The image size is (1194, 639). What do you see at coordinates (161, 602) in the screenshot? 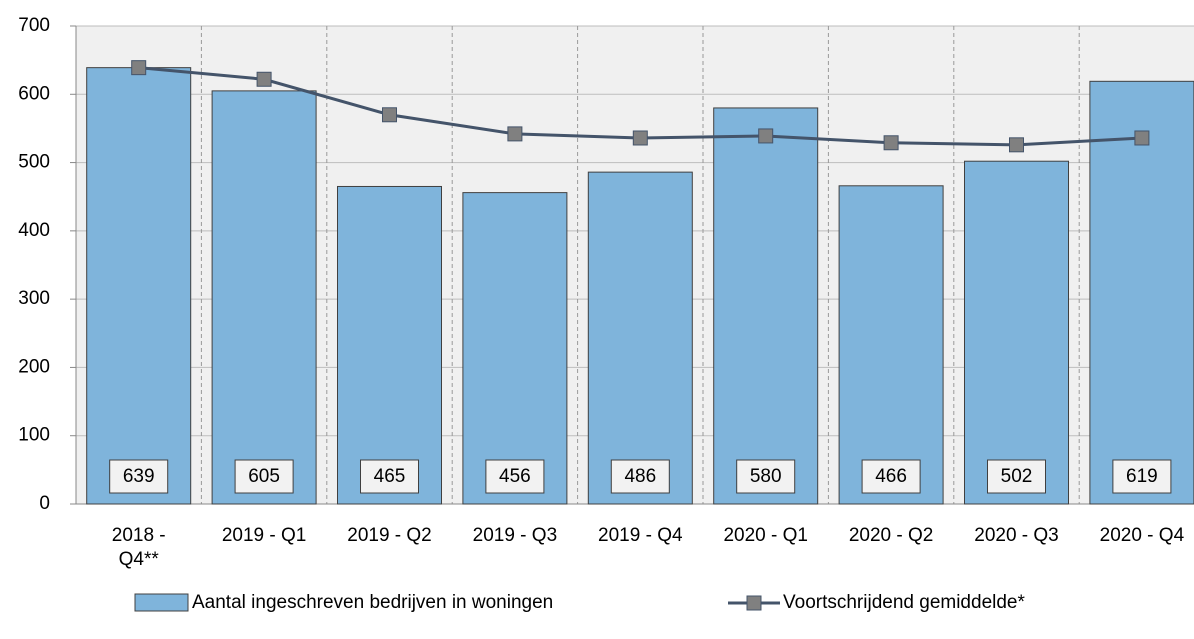
I see `legend-swatch` at bounding box center [161, 602].